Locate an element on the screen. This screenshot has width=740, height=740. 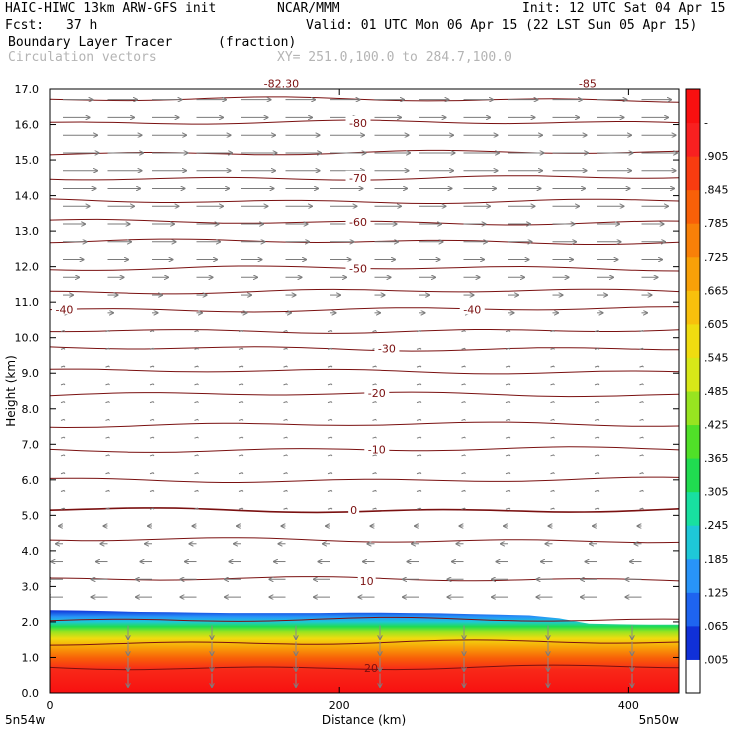
y-tick-label: 17.0 is located at coordinates (27, 89).